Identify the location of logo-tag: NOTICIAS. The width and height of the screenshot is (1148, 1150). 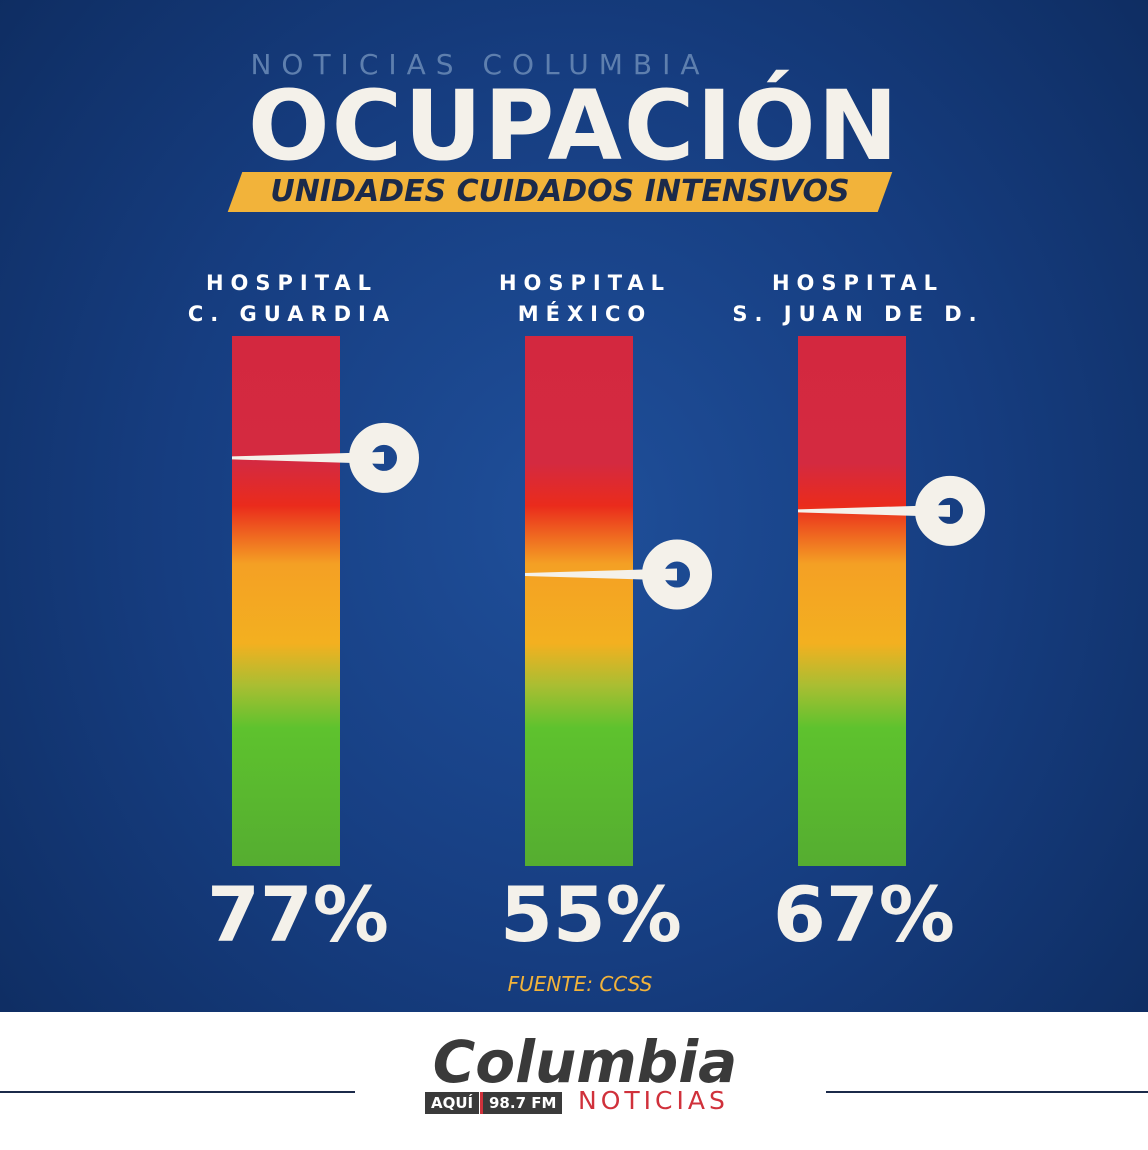
(653, 1100).